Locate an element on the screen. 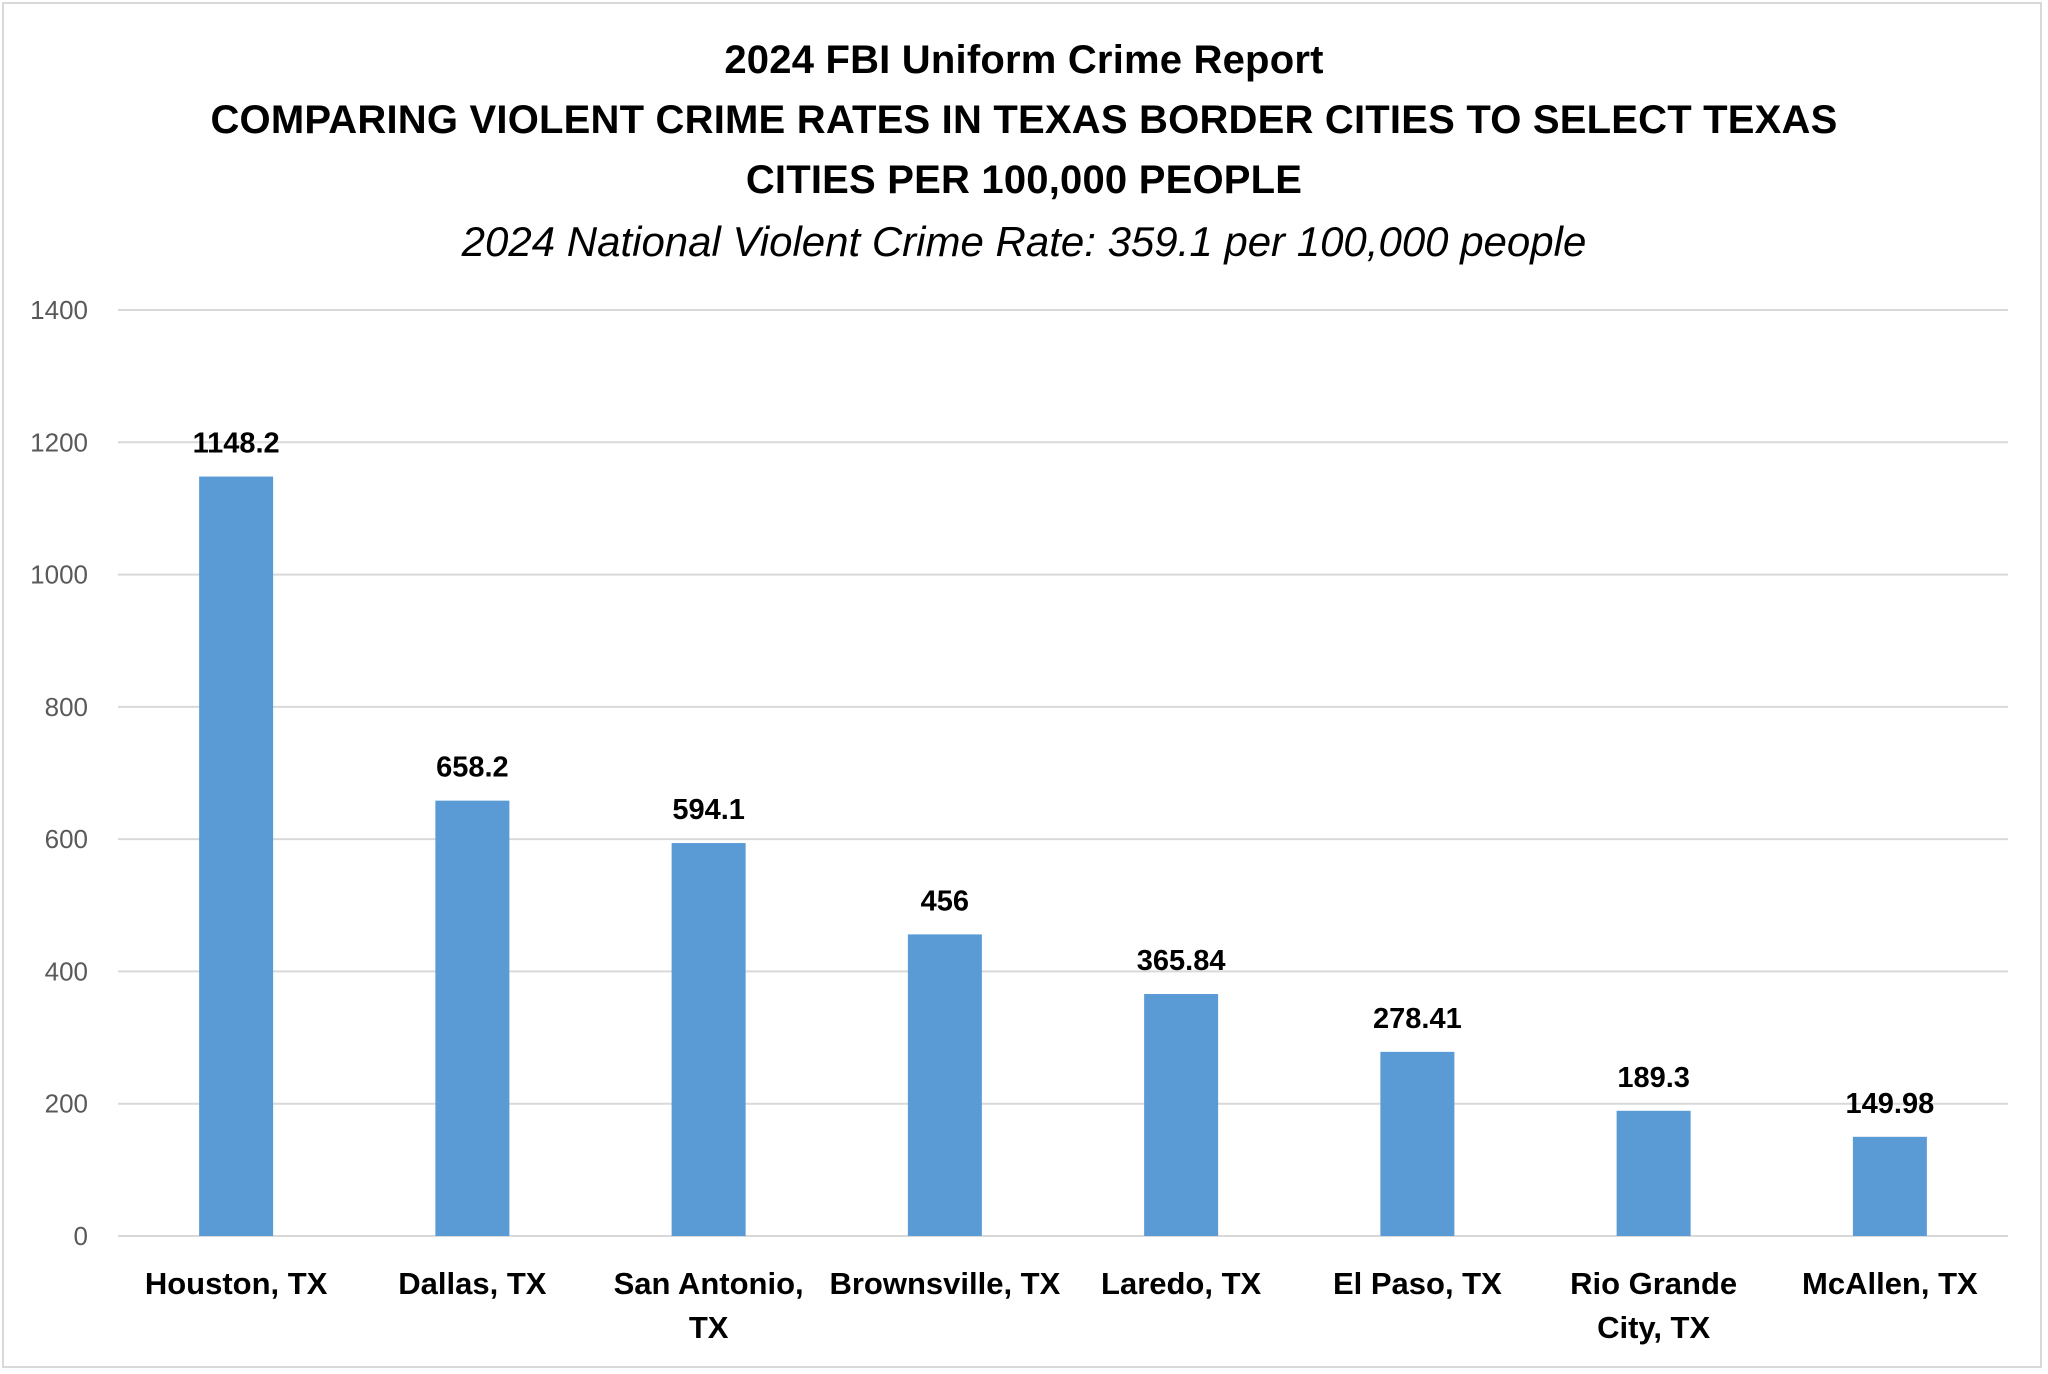  x-tick-label-line: Houston, TX is located at coordinates (236, 1283).